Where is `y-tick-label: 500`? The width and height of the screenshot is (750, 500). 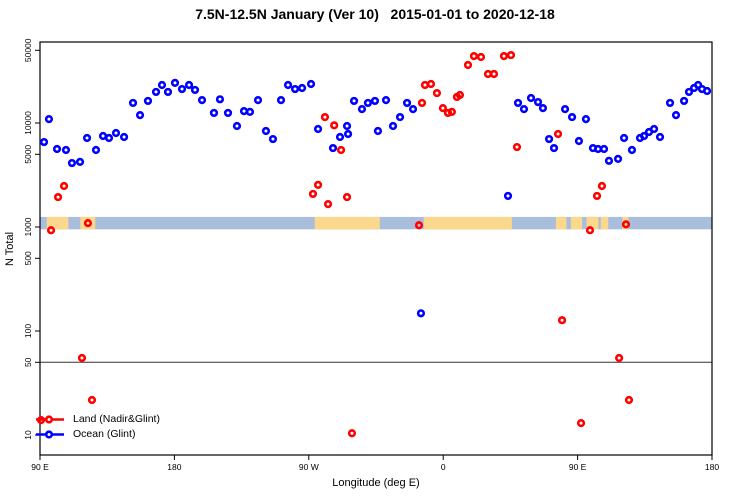
y-tick-label: 500 is located at coordinates (28, 258).